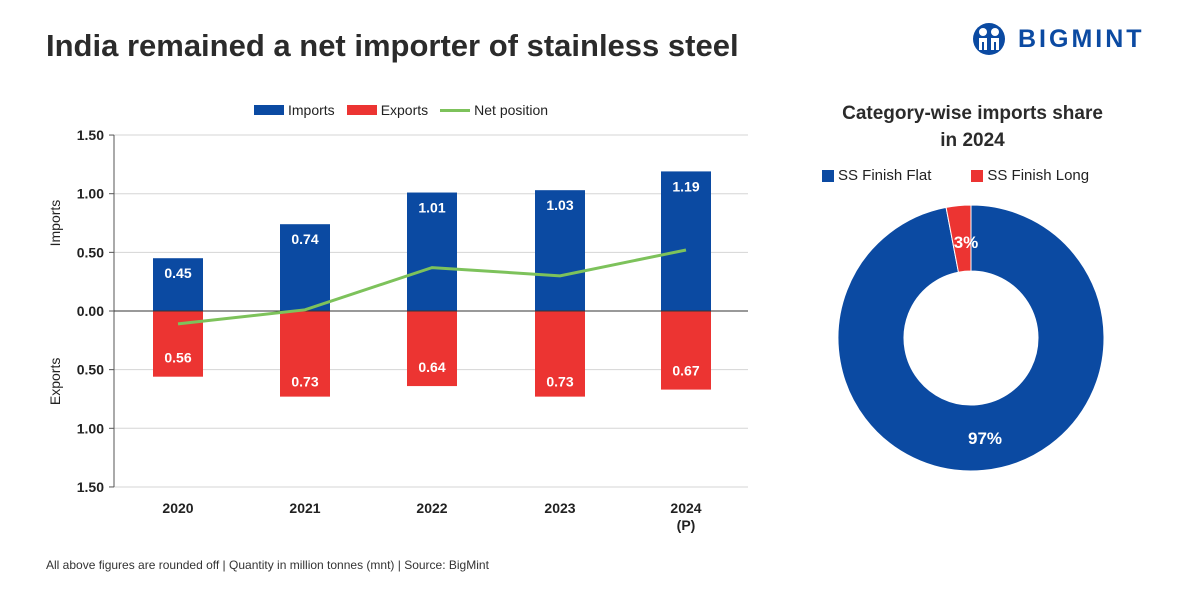  Describe the element at coordinates (971, 338) in the screenshot. I see `donut-slice-flat` at that location.